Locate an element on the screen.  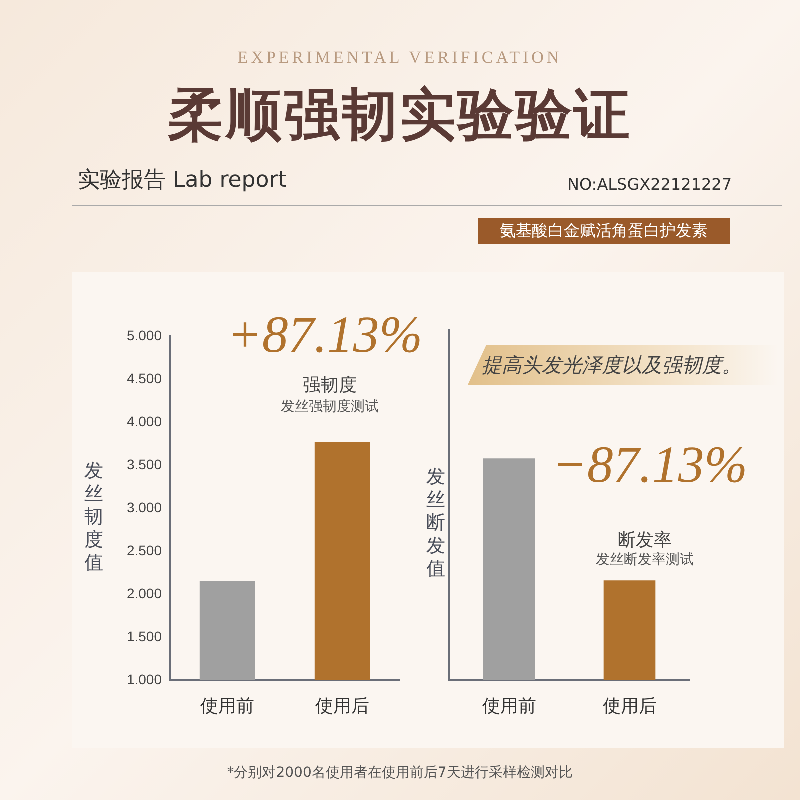
y-tick-label: 2.000 is located at coordinates (144, 593).